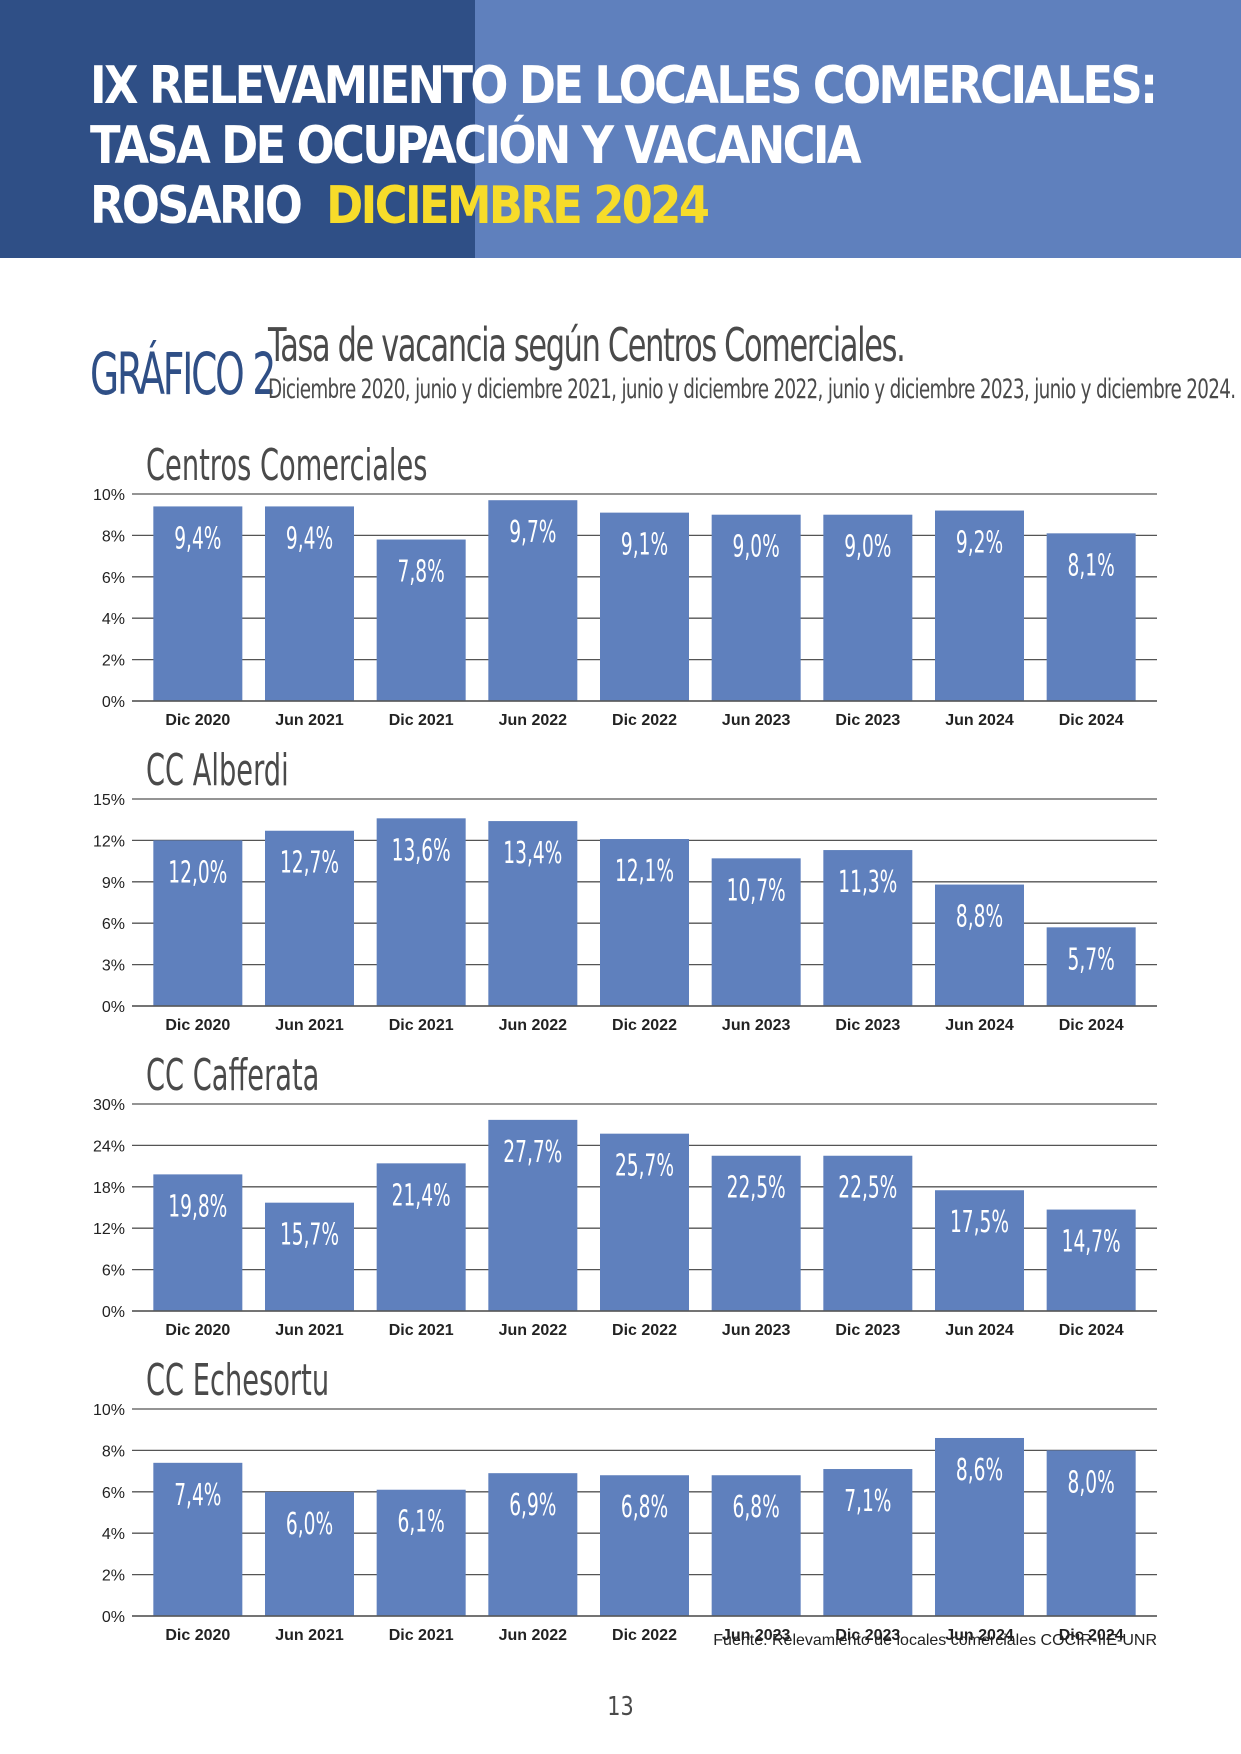  Describe the element at coordinates (979, 542) in the screenshot. I see `data-label: 9,2%` at that location.